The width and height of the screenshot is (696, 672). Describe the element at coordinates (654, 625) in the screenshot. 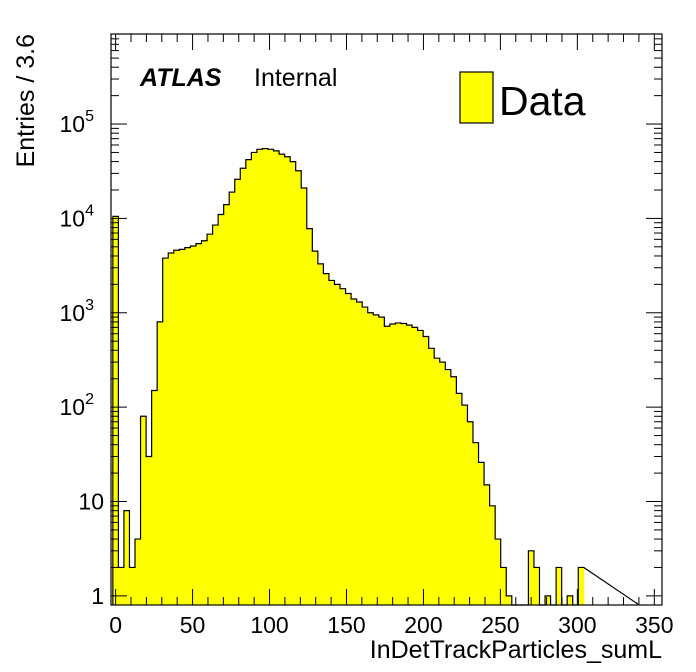

I see `x-tick-label: 350` at that location.